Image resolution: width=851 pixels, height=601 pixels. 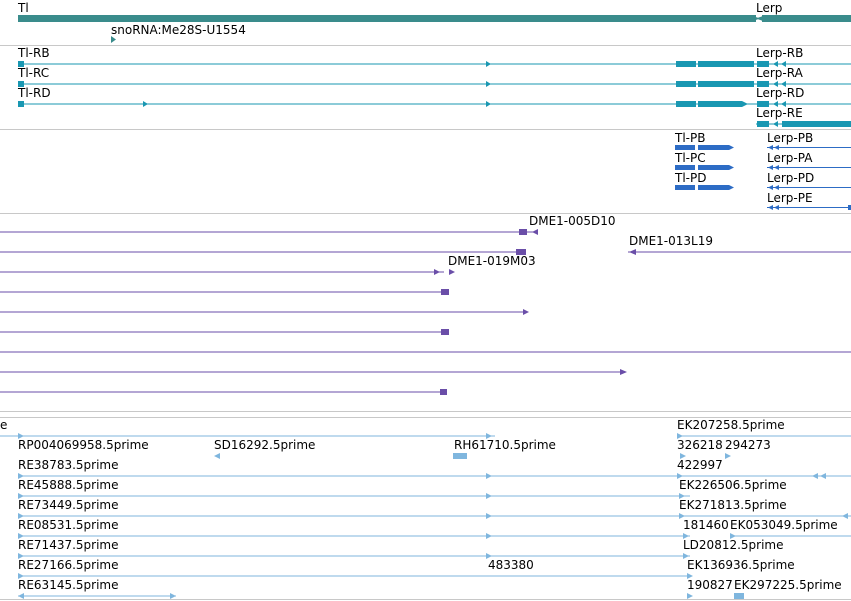 I want to click on gene-feature-lerp: Lerp, so click(x=803, y=11).